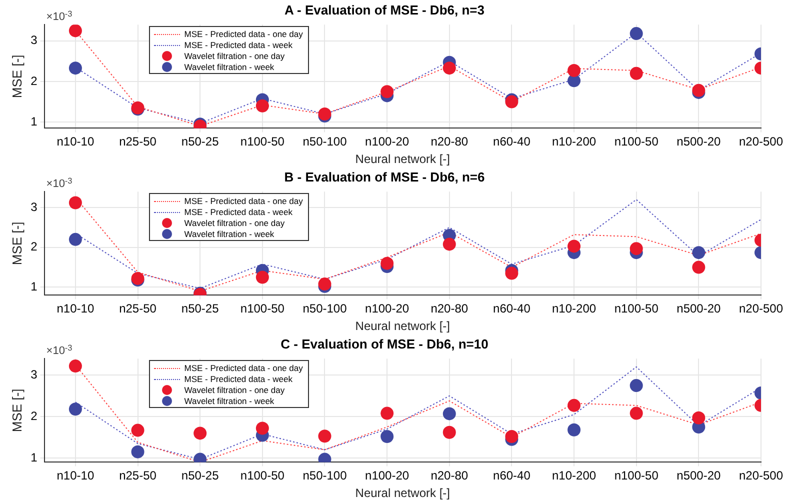  I want to click on chart-title: B - Evaluation of MSE - Db6, n=6, so click(384, 176).